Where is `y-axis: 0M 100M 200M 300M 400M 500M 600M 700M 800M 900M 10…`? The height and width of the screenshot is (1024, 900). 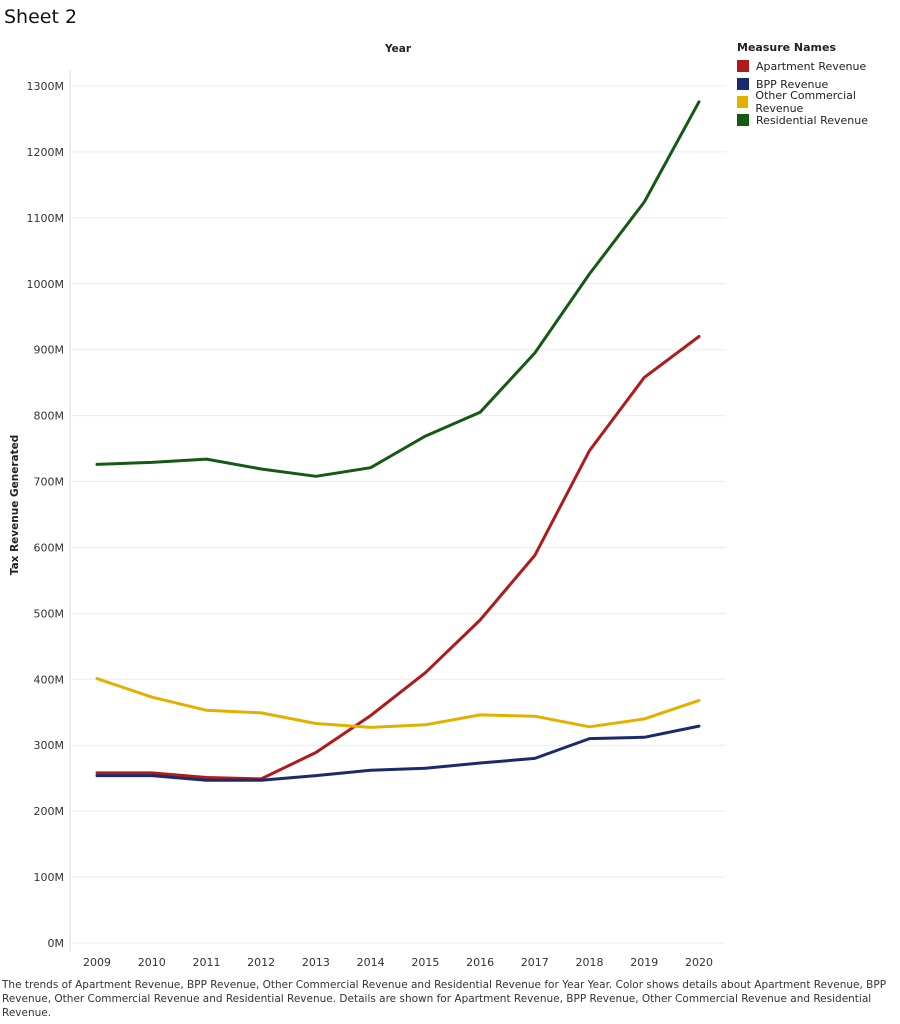 y-axis: 0M 100M 200M 300M 400M 500M 600M 700M 800M 900M 10… is located at coordinates (46, 515).